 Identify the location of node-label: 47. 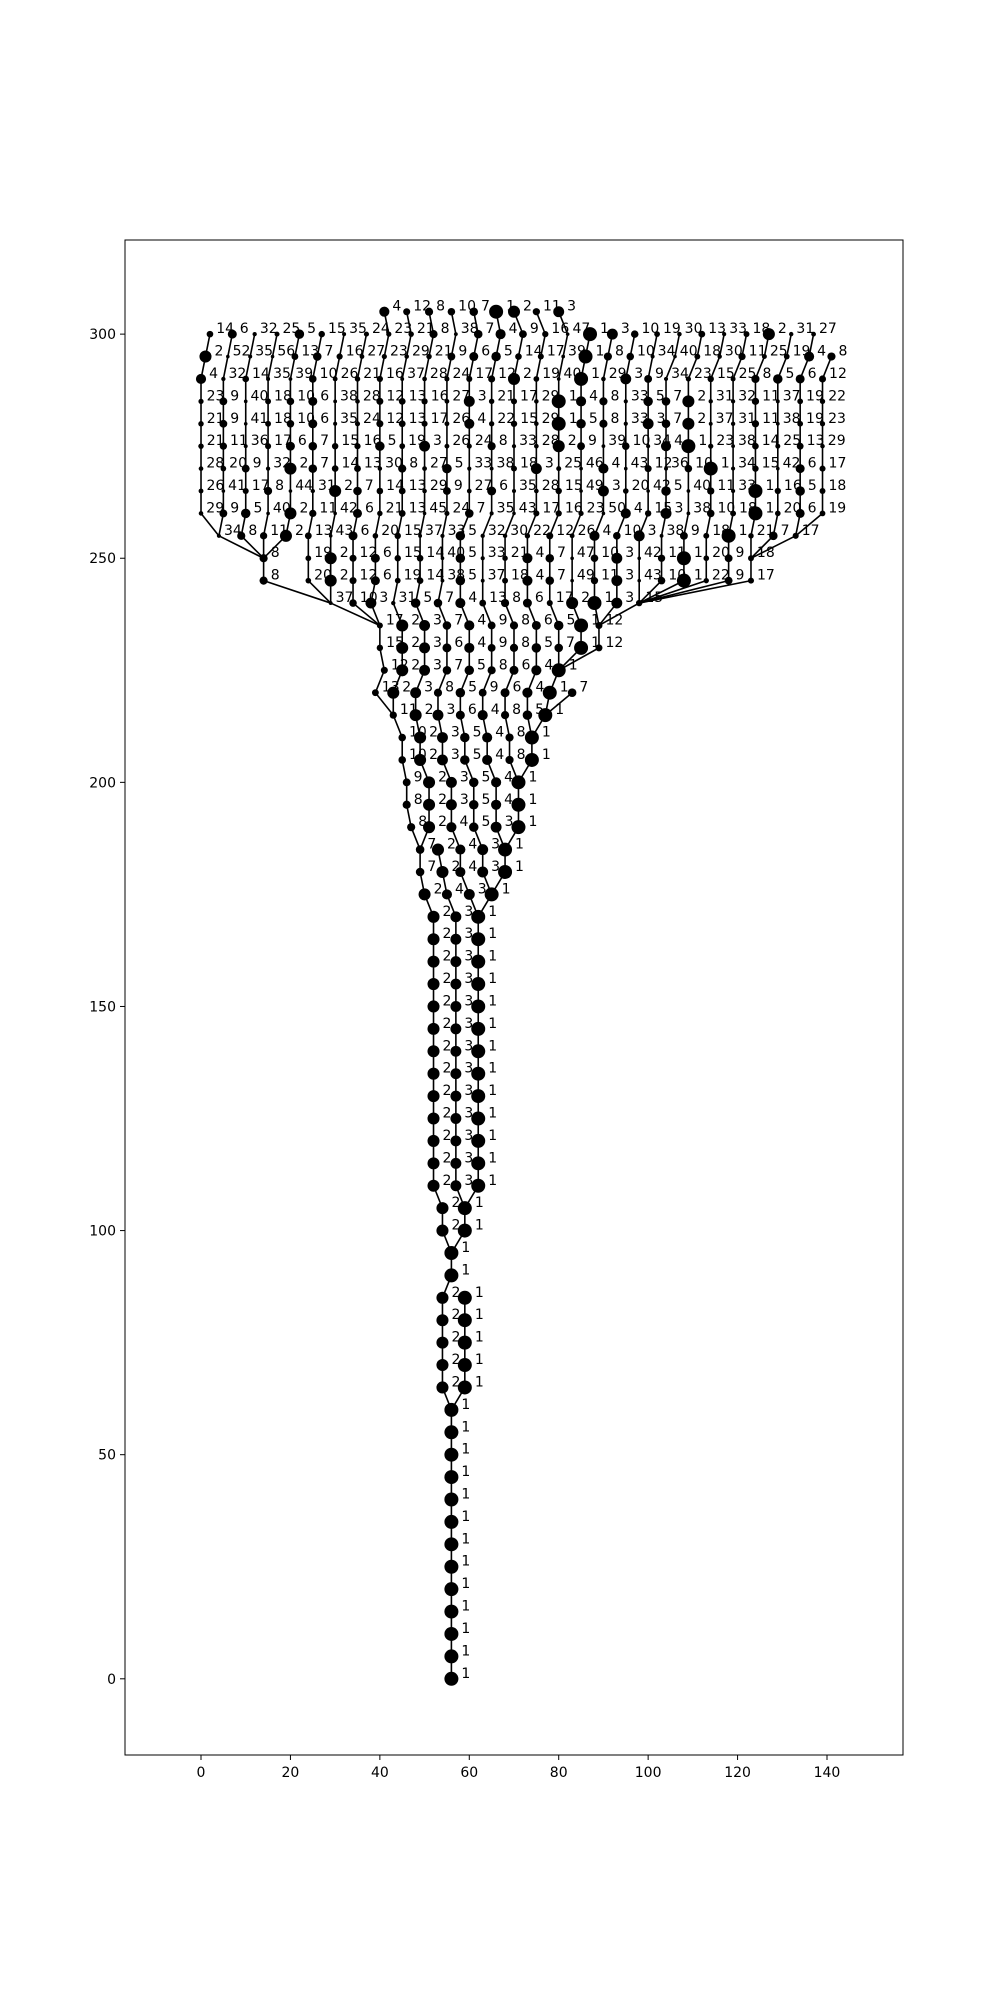
(586, 553).